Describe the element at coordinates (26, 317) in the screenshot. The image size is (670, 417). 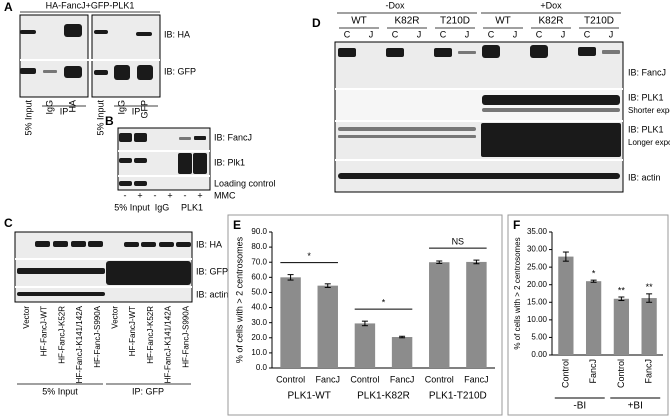
I see `lane-label: Vector` at that location.